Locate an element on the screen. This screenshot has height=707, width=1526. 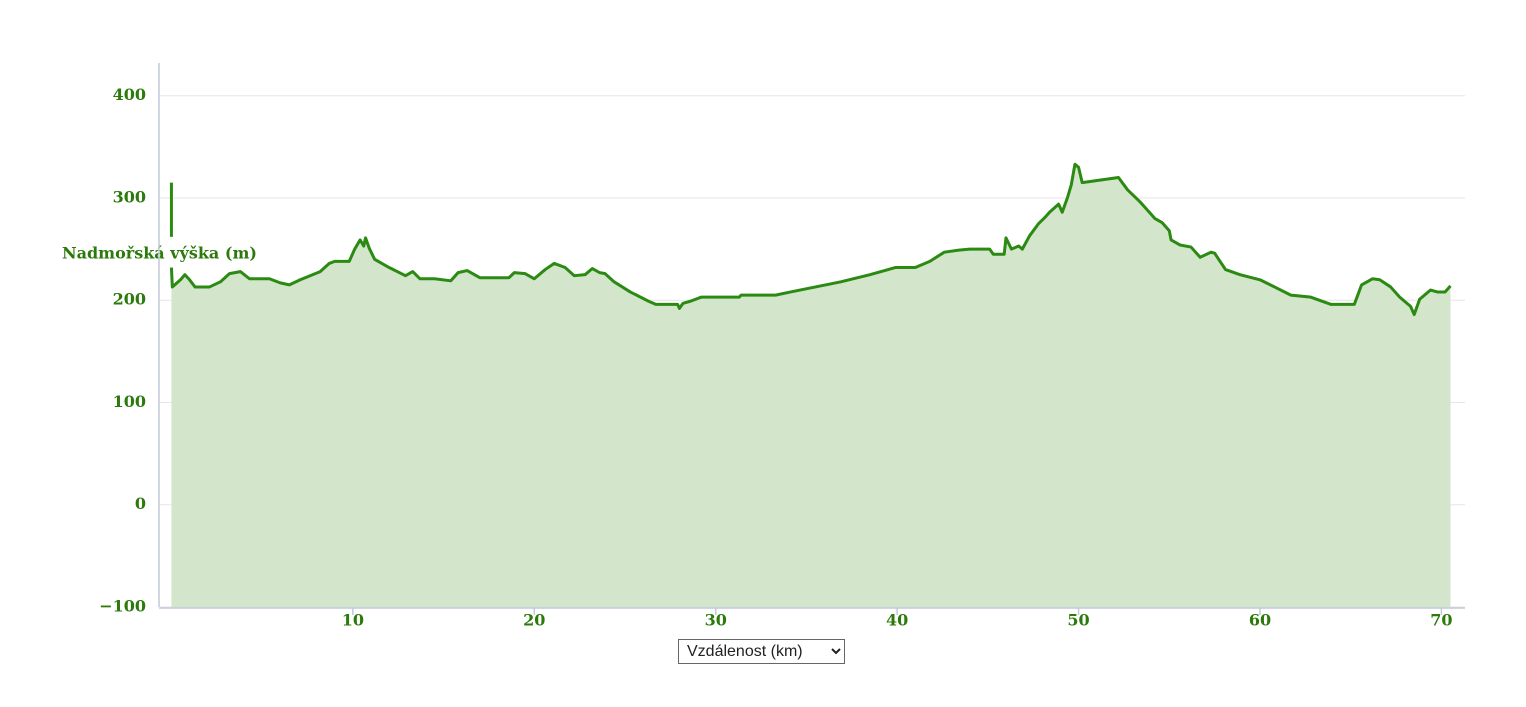
y-tick-label: 100 is located at coordinates (129, 401).